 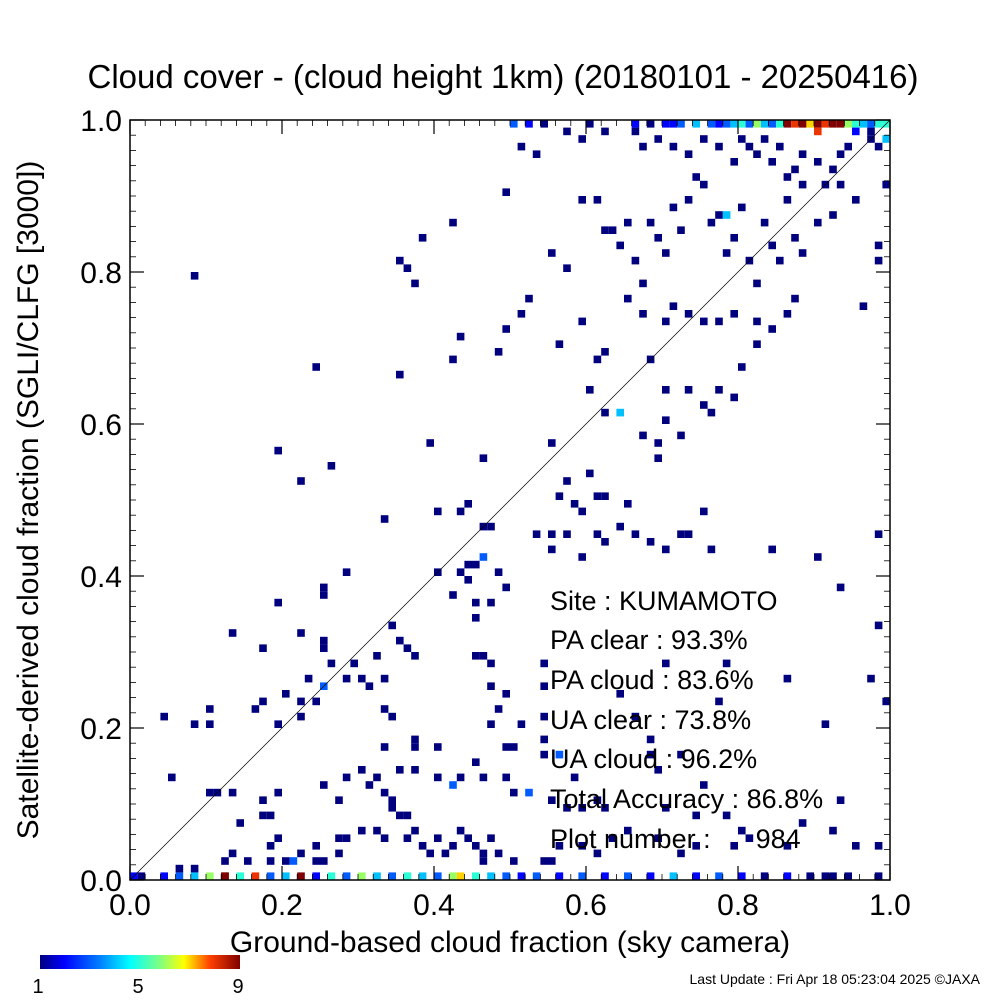 What do you see at coordinates (237, 987) in the screenshot?
I see `colorbar-max-label: 9` at bounding box center [237, 987].